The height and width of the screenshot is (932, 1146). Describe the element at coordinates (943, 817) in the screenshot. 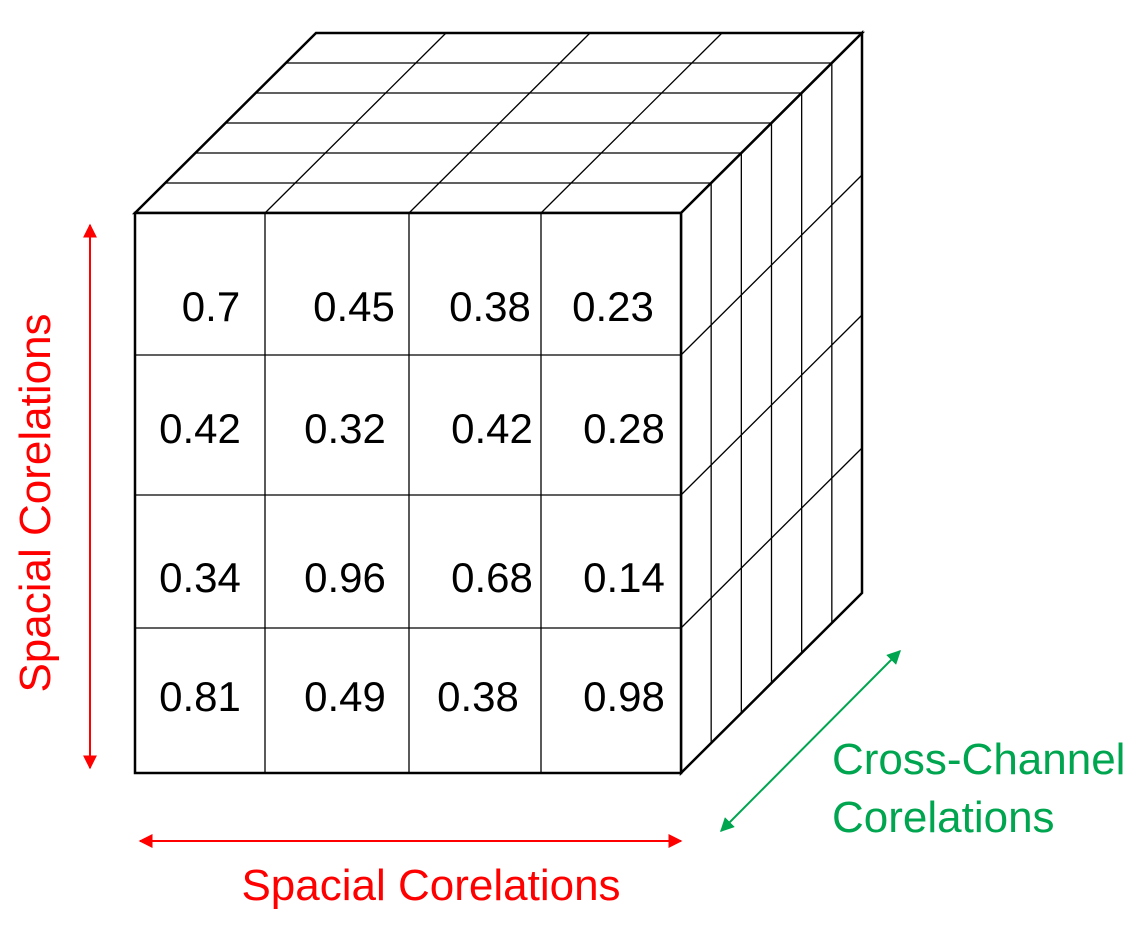

I see `cross-channel-label-line2: Corelations` at that location.